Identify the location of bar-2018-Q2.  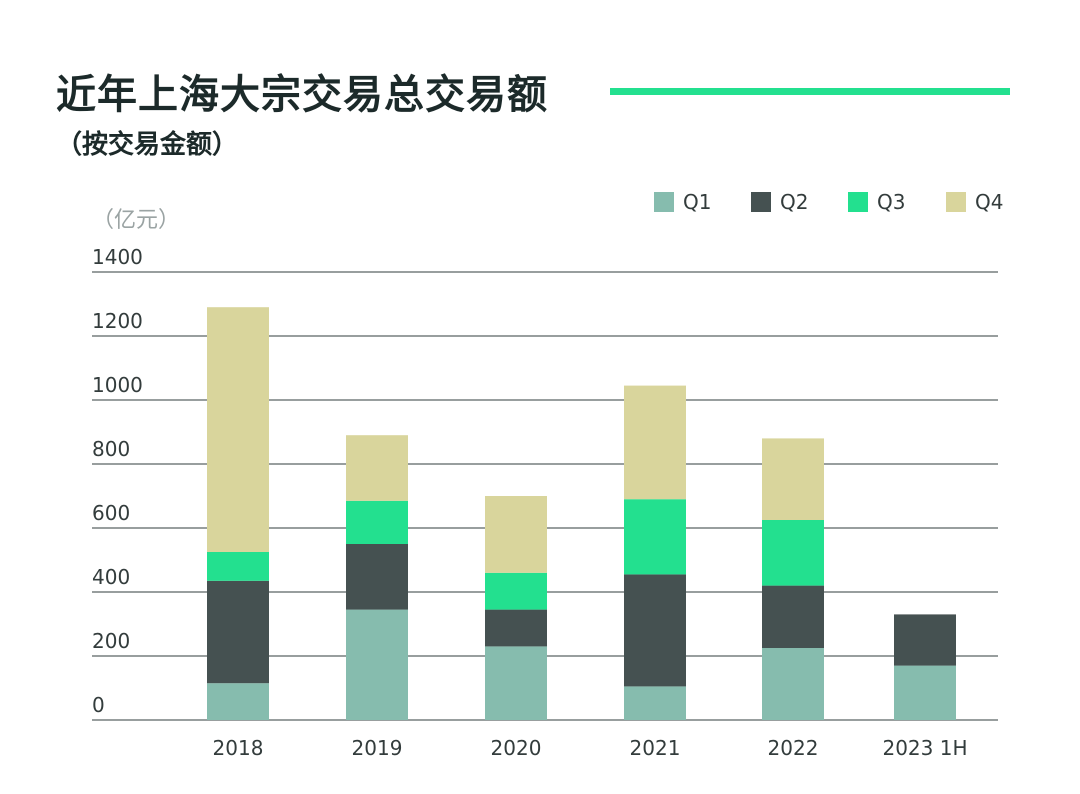
(238, 632).